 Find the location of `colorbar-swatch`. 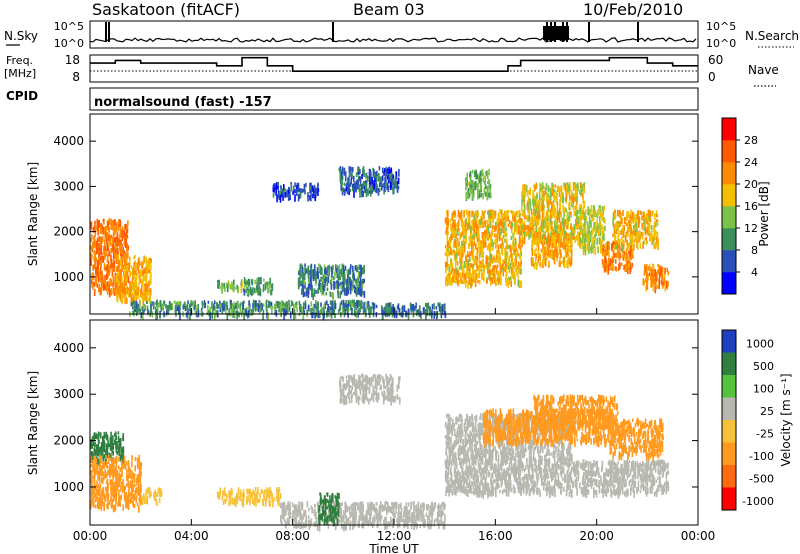

colorbar-swatch is located at coordinates (729, 173).